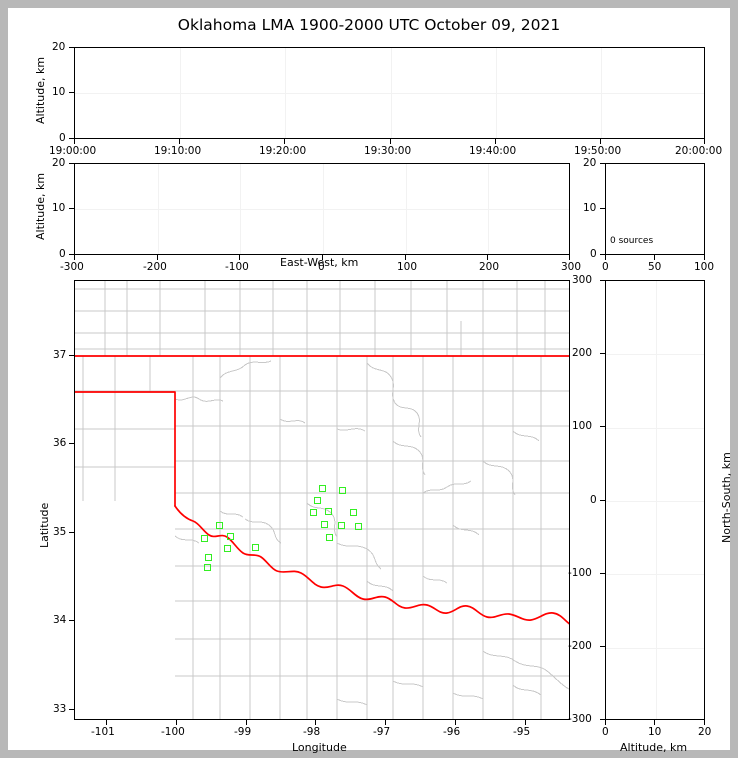 This screenshot has height=758, width=738. I want to click on map-ytick-34: 34, so click(60, 620).